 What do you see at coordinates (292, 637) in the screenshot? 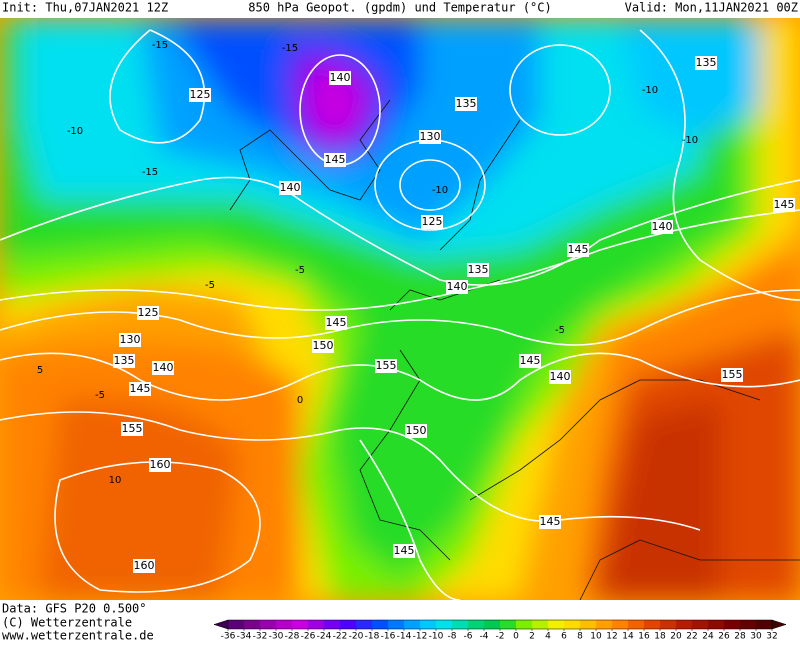
I see `colorbar-tick-label: -28` at bounding box center [292, 637].